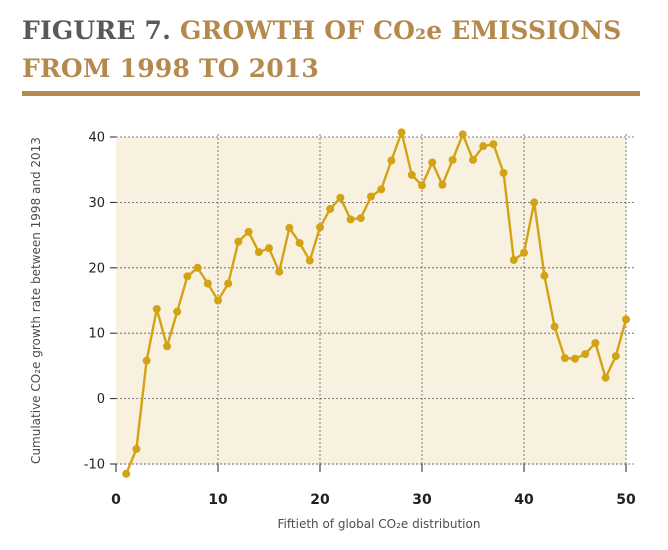  I want to click on y-tick-label: 20, so click(96, 268).